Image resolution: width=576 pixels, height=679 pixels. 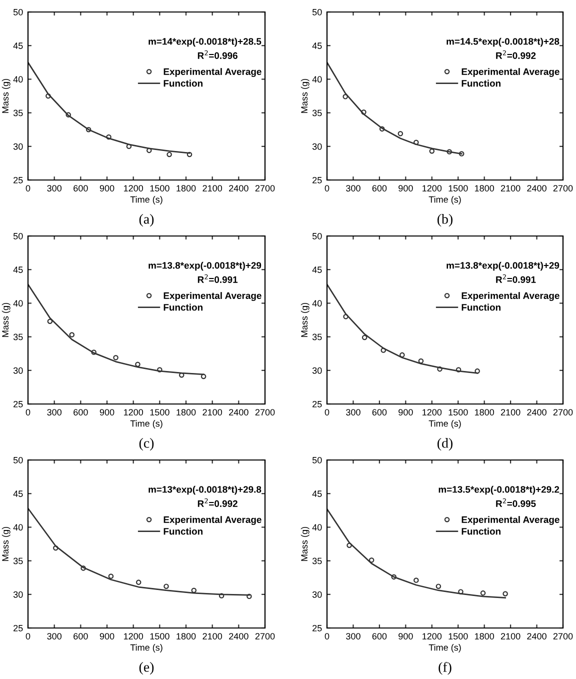 I want to click on text: (e), so click(x=146, y=668).